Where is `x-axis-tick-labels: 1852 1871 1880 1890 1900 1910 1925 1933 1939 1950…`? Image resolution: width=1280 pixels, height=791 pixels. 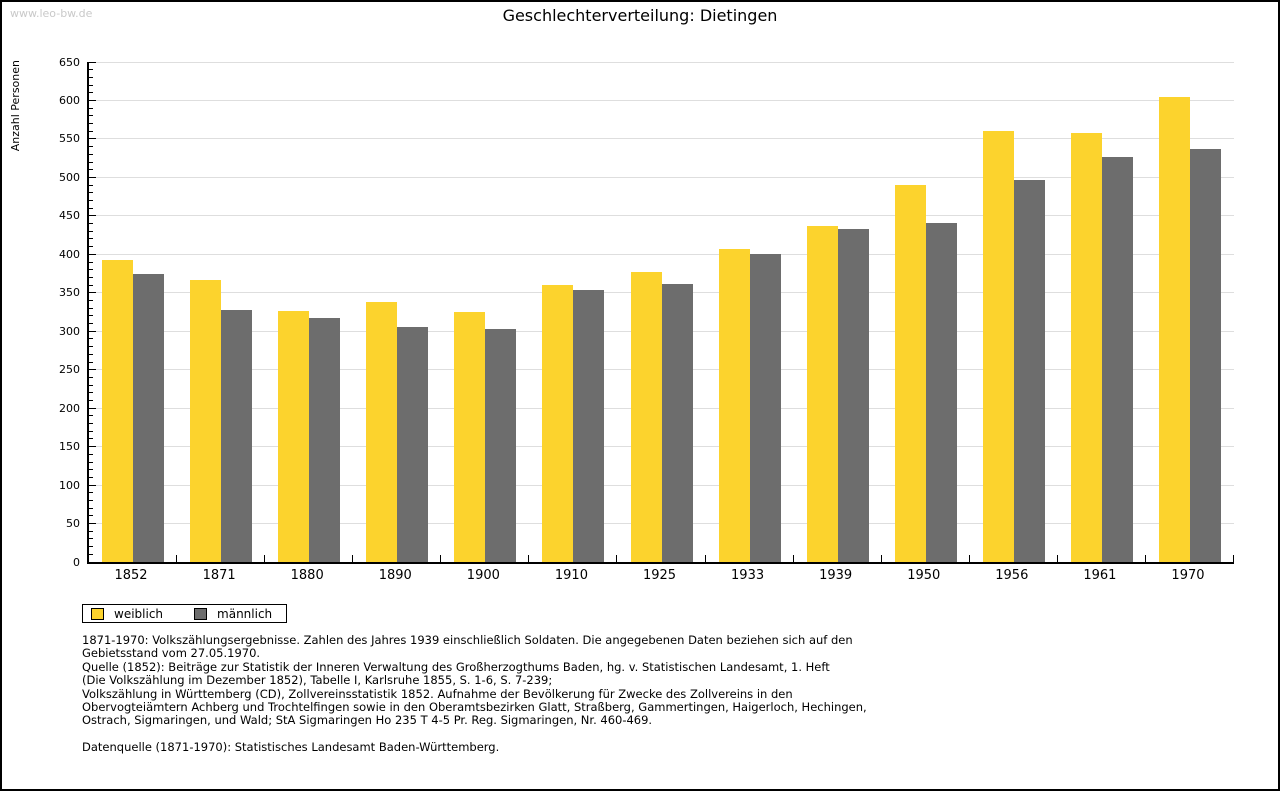
x-axis-tick-labels: 1852 1871 1880 1890 1900 1910 1925 1933 1939 1950… is located at coordinates (659, 575).